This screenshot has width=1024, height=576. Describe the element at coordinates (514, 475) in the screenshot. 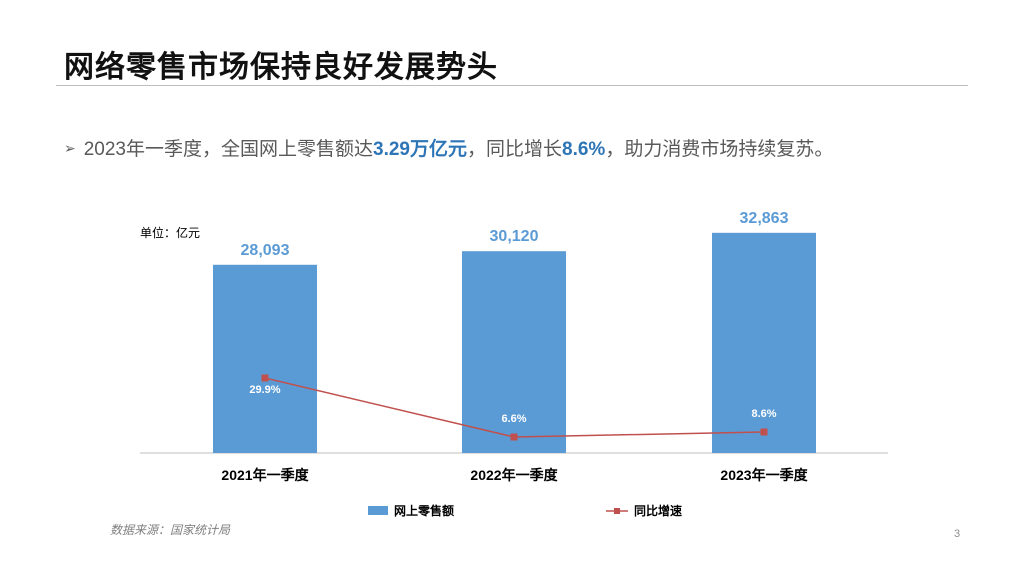

I see `category-tick-label-2: 2022年一季度` at that location.